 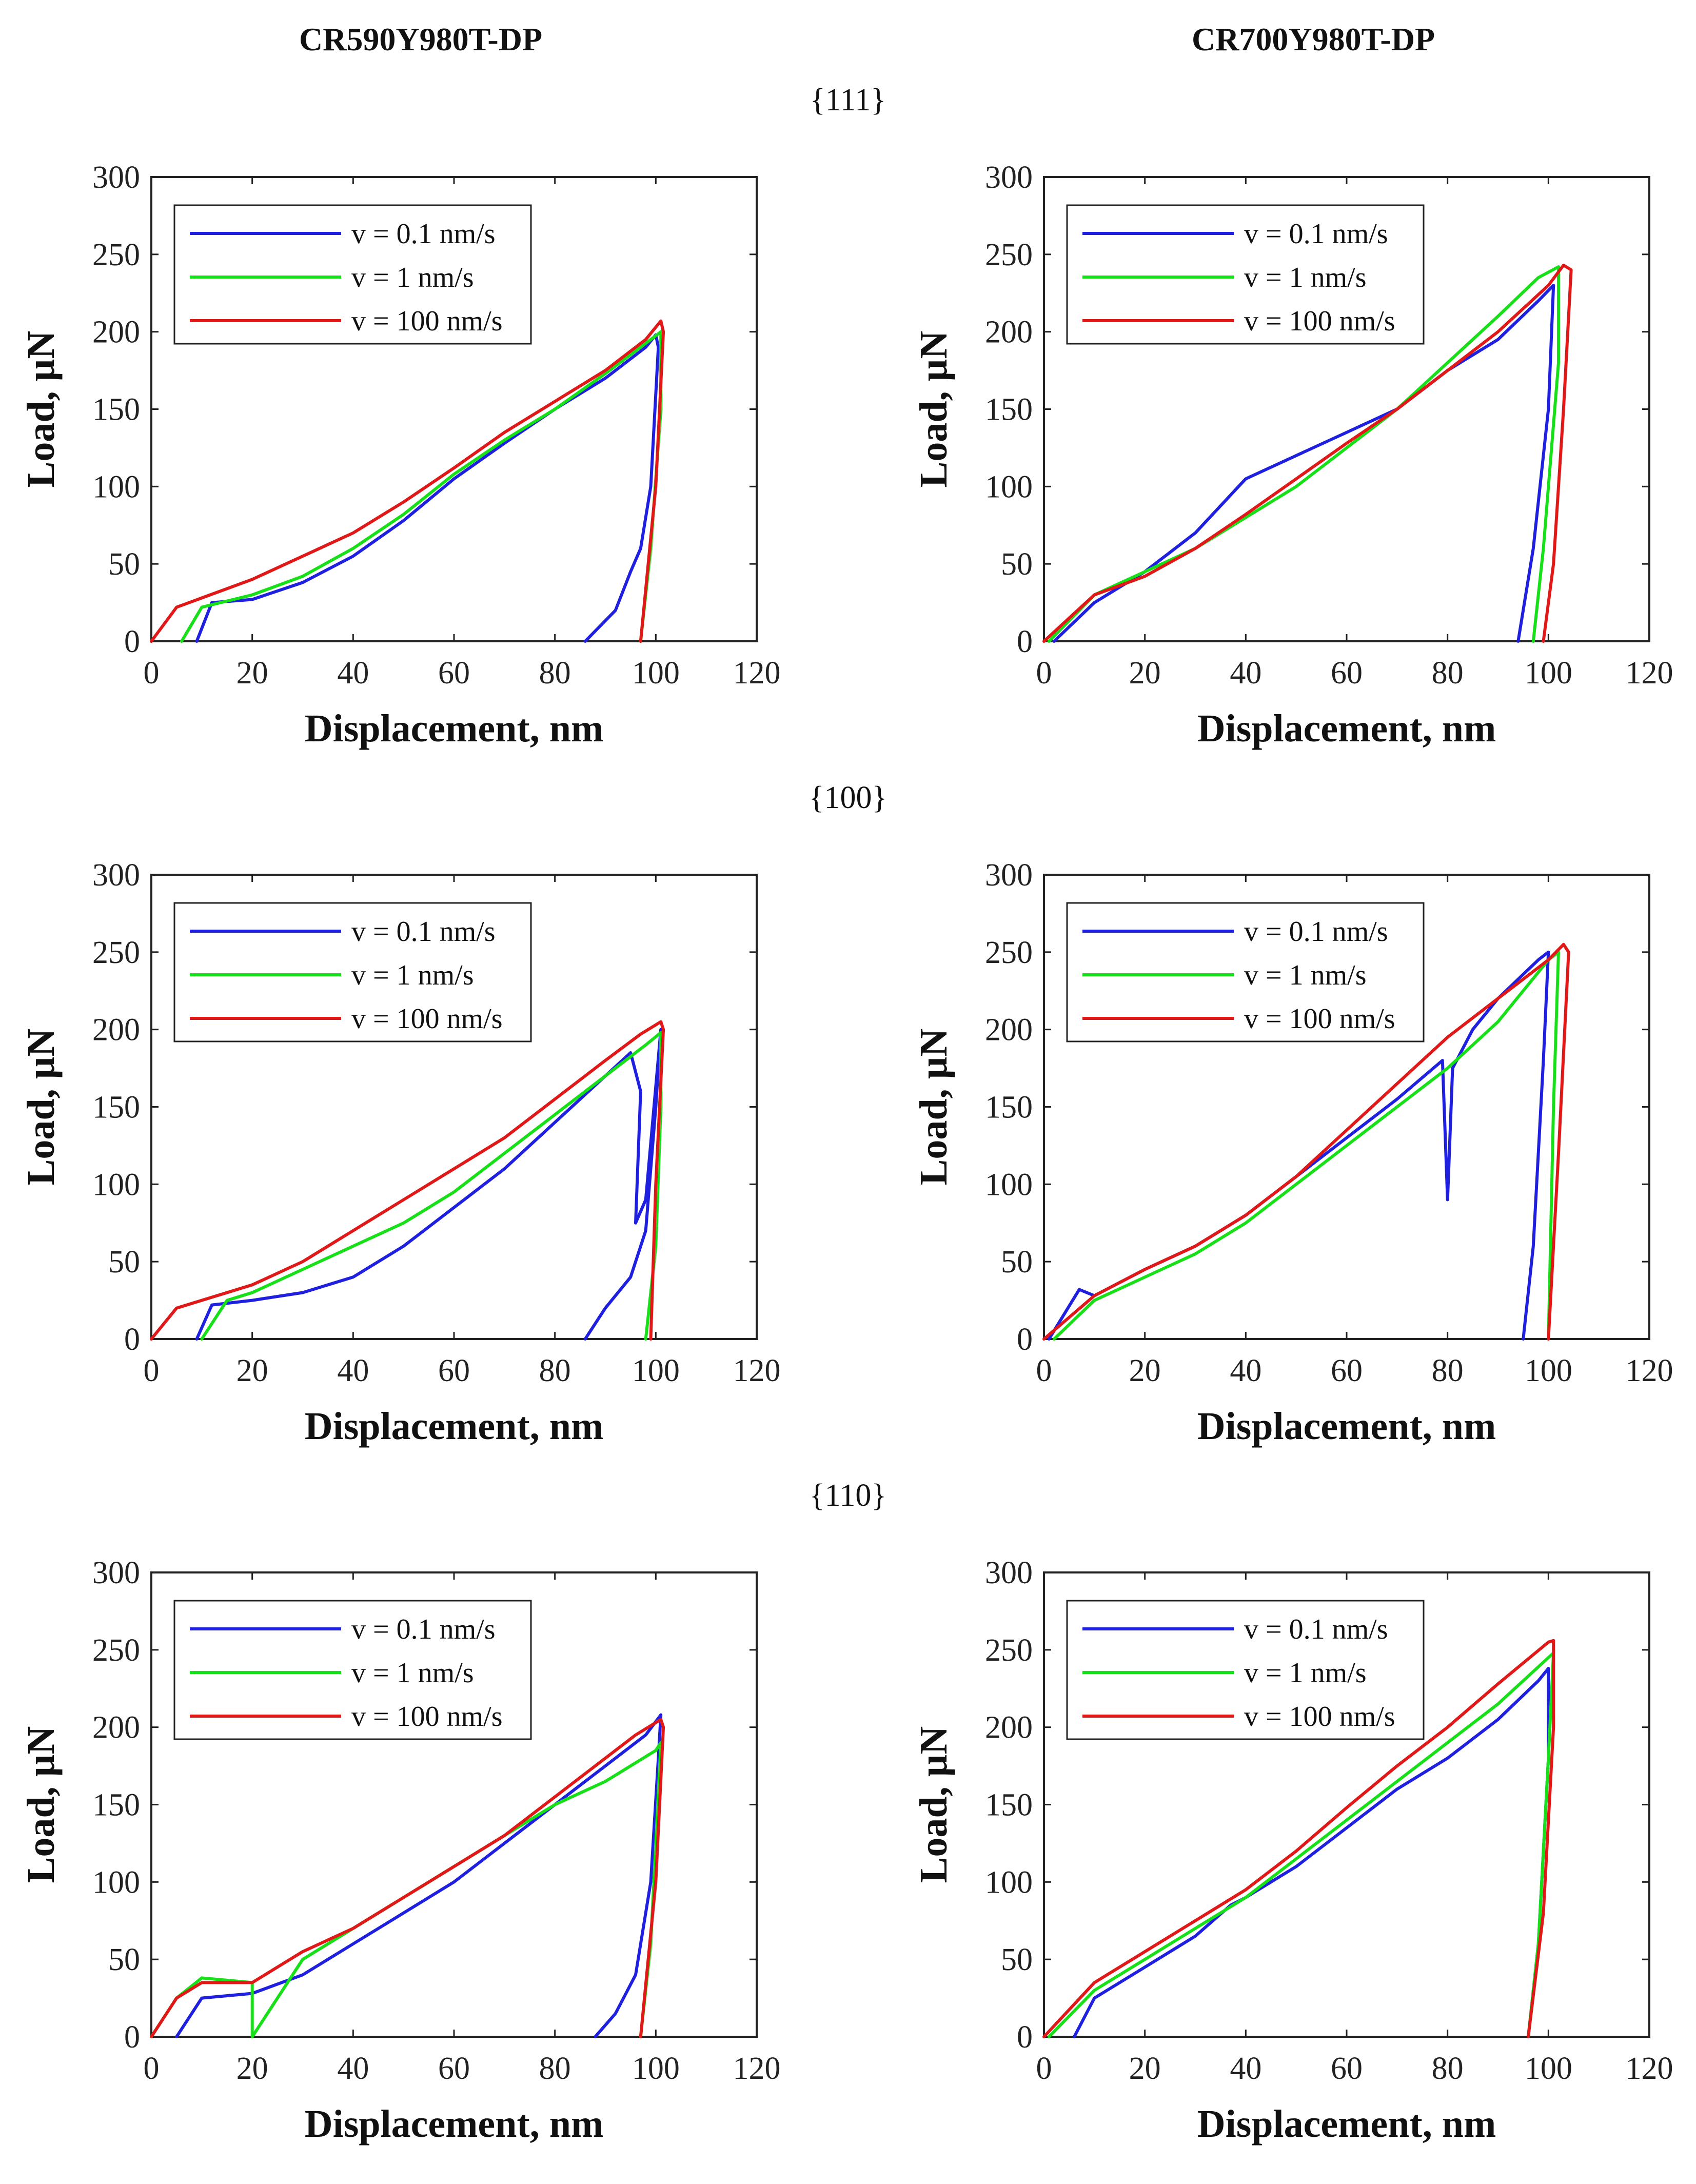 What do you see at coordinates (116, 409) in the screenshot?
I see `chart-1-y-tick-label: 150` at bounding box center [116, 409].